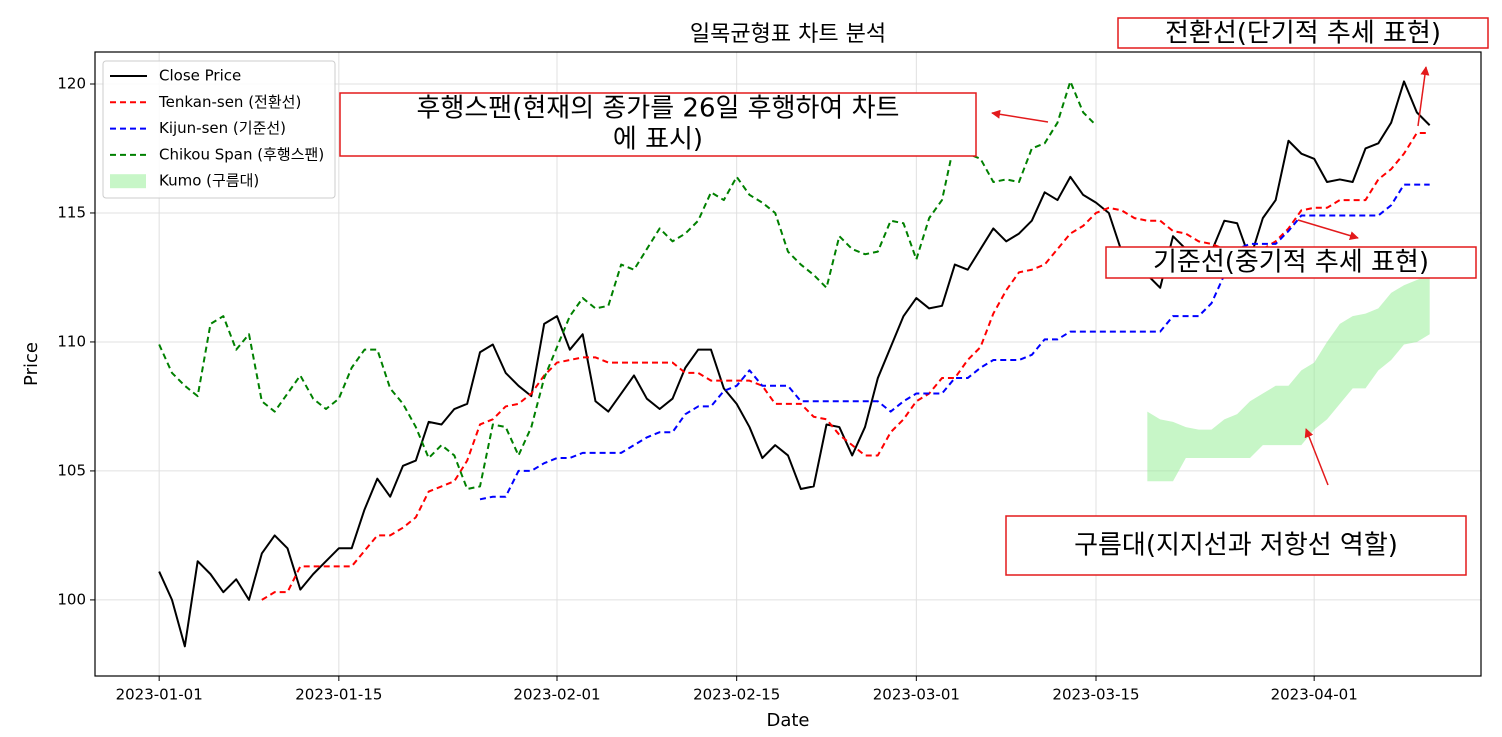 This screenshot has width=1502, height=737. Describe the element at coordinates (916, 695) in the screenshot. I see `x-tick-label: 2023-03-01` at that location.